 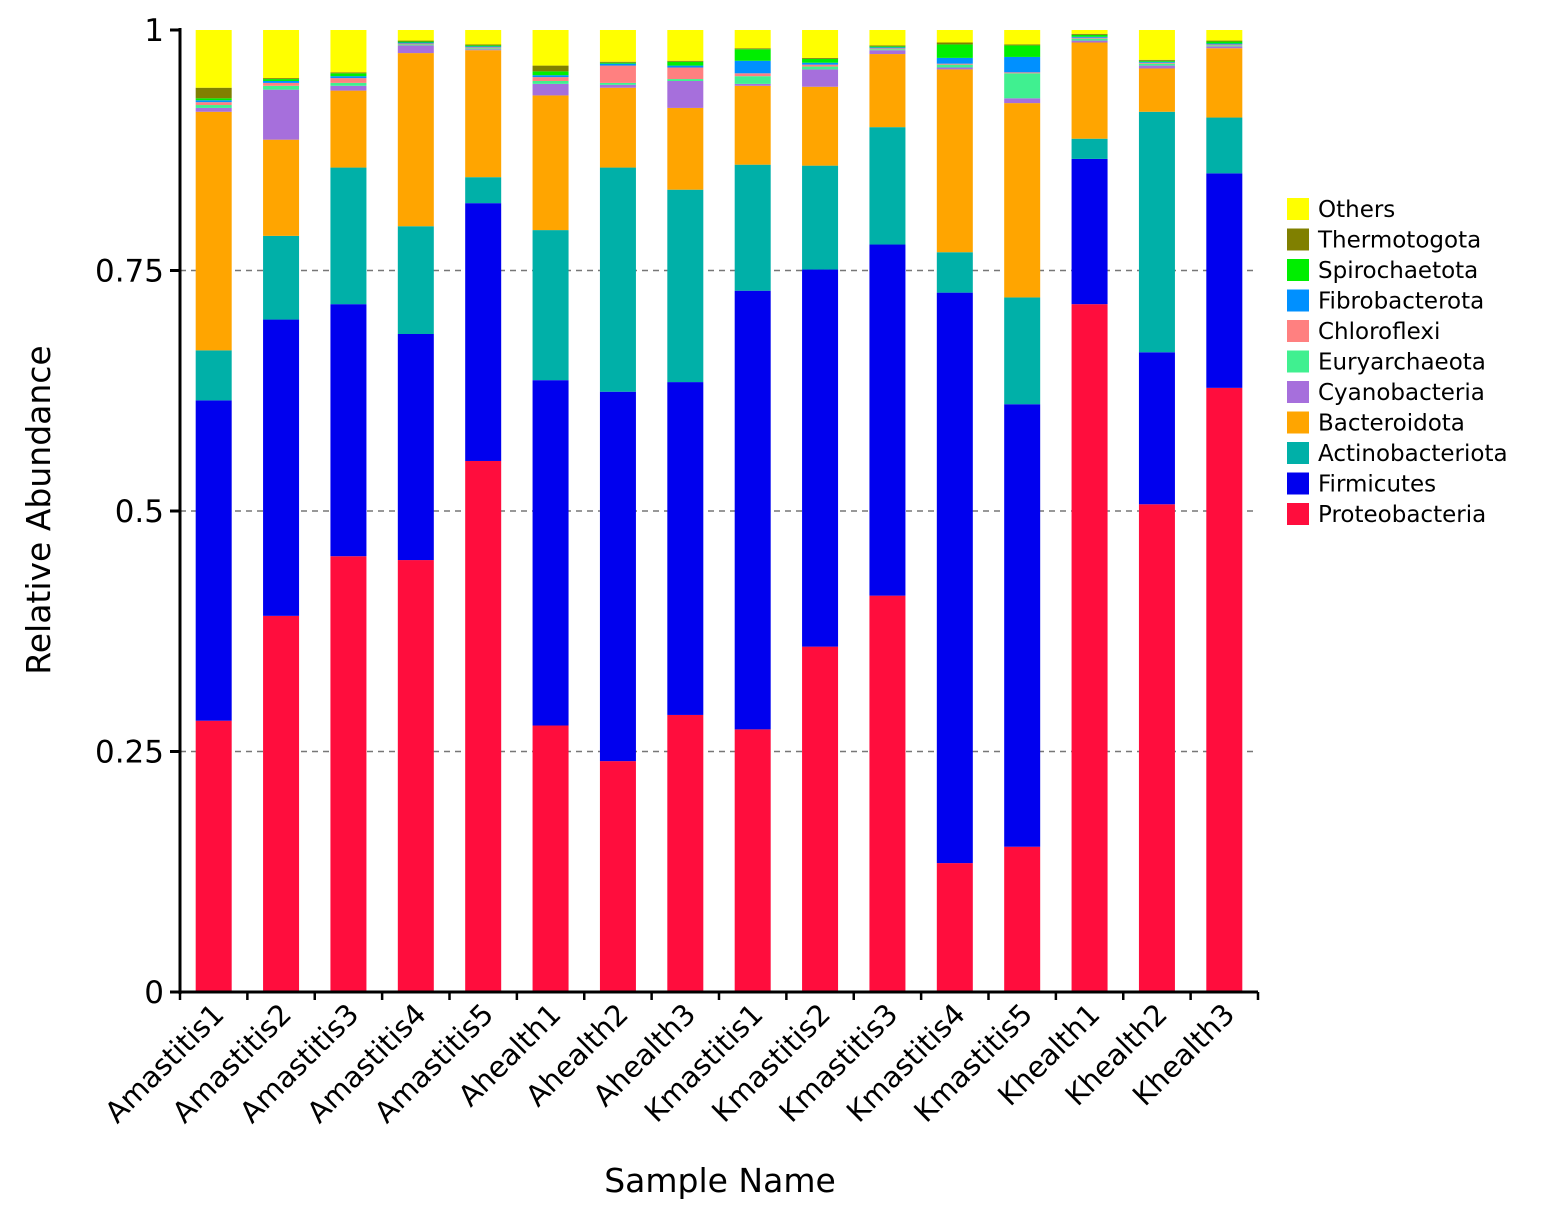 I want to click on legend-label: Bacteroidota, so click(x=1391, y=424).